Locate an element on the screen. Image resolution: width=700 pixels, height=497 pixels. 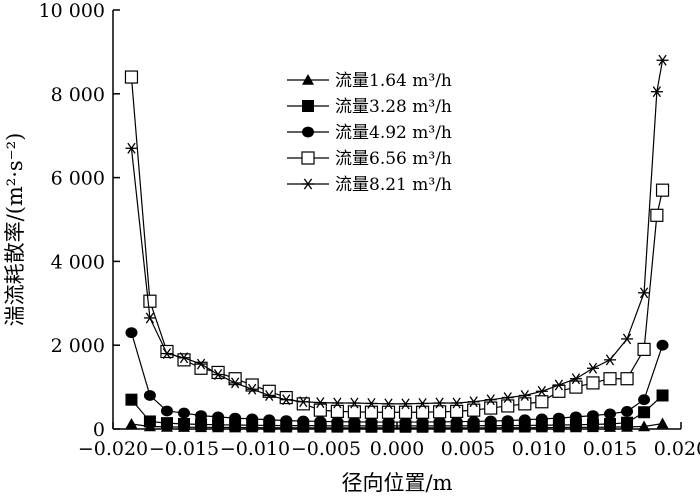
x-tick-label: 0.015 is located at coordinates (610, 449).